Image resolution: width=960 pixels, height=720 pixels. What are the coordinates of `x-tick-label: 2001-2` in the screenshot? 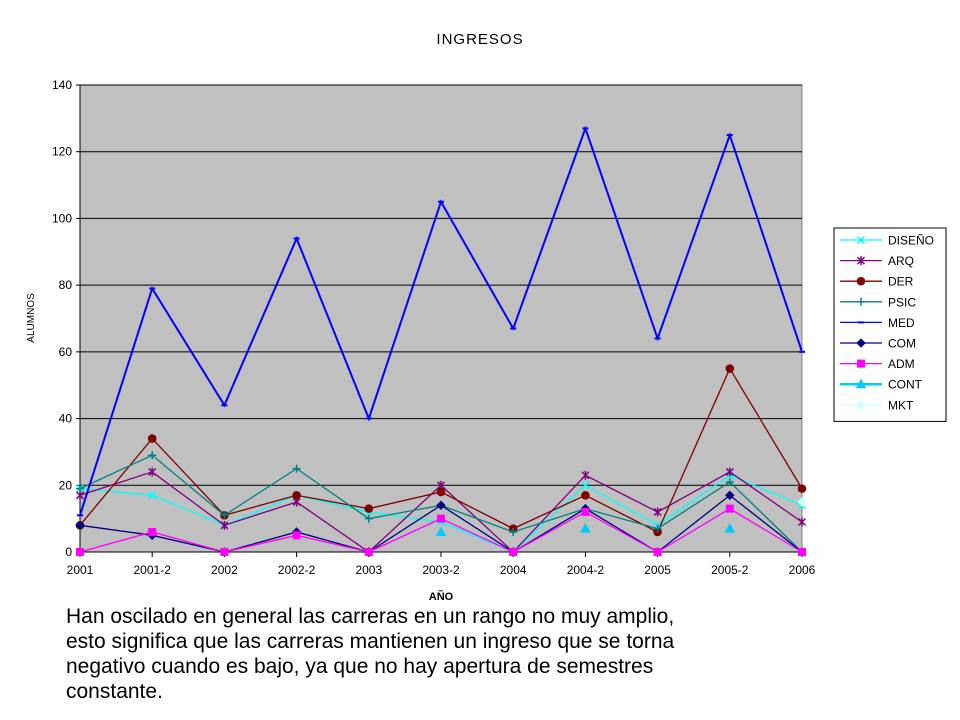 It's located at (153, 570).